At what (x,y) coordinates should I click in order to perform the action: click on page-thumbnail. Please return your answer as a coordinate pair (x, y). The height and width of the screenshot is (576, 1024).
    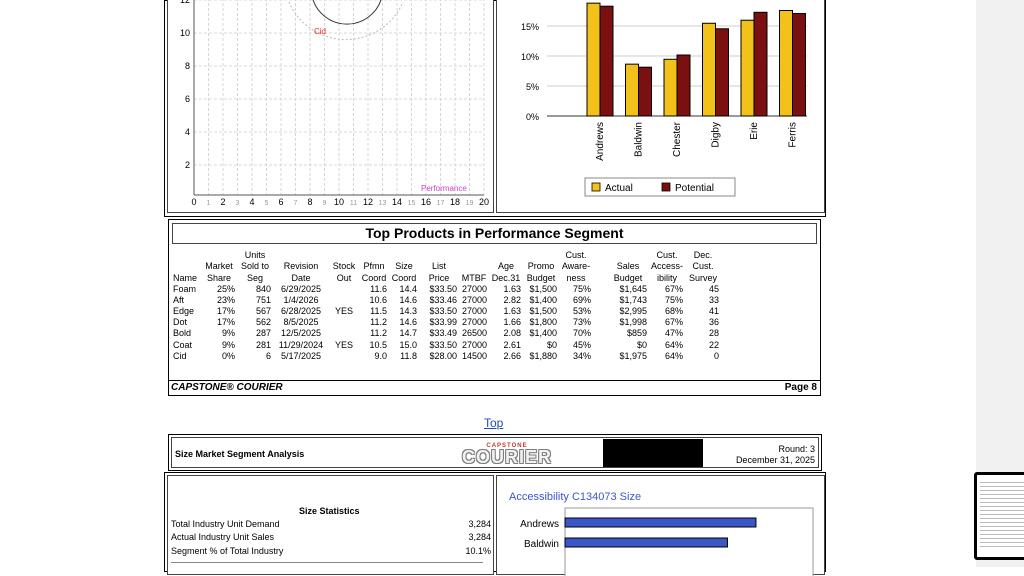
    Looking at the image, I should click on (999, 516).